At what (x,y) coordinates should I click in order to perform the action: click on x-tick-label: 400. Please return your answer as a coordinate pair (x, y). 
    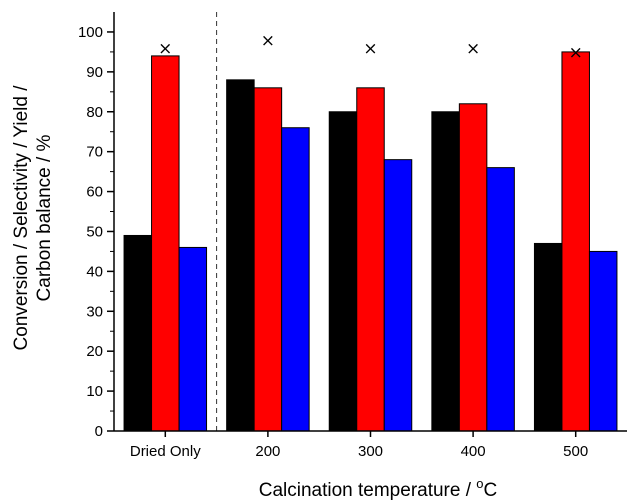
    Looking at the image, I should click on (473, 451).